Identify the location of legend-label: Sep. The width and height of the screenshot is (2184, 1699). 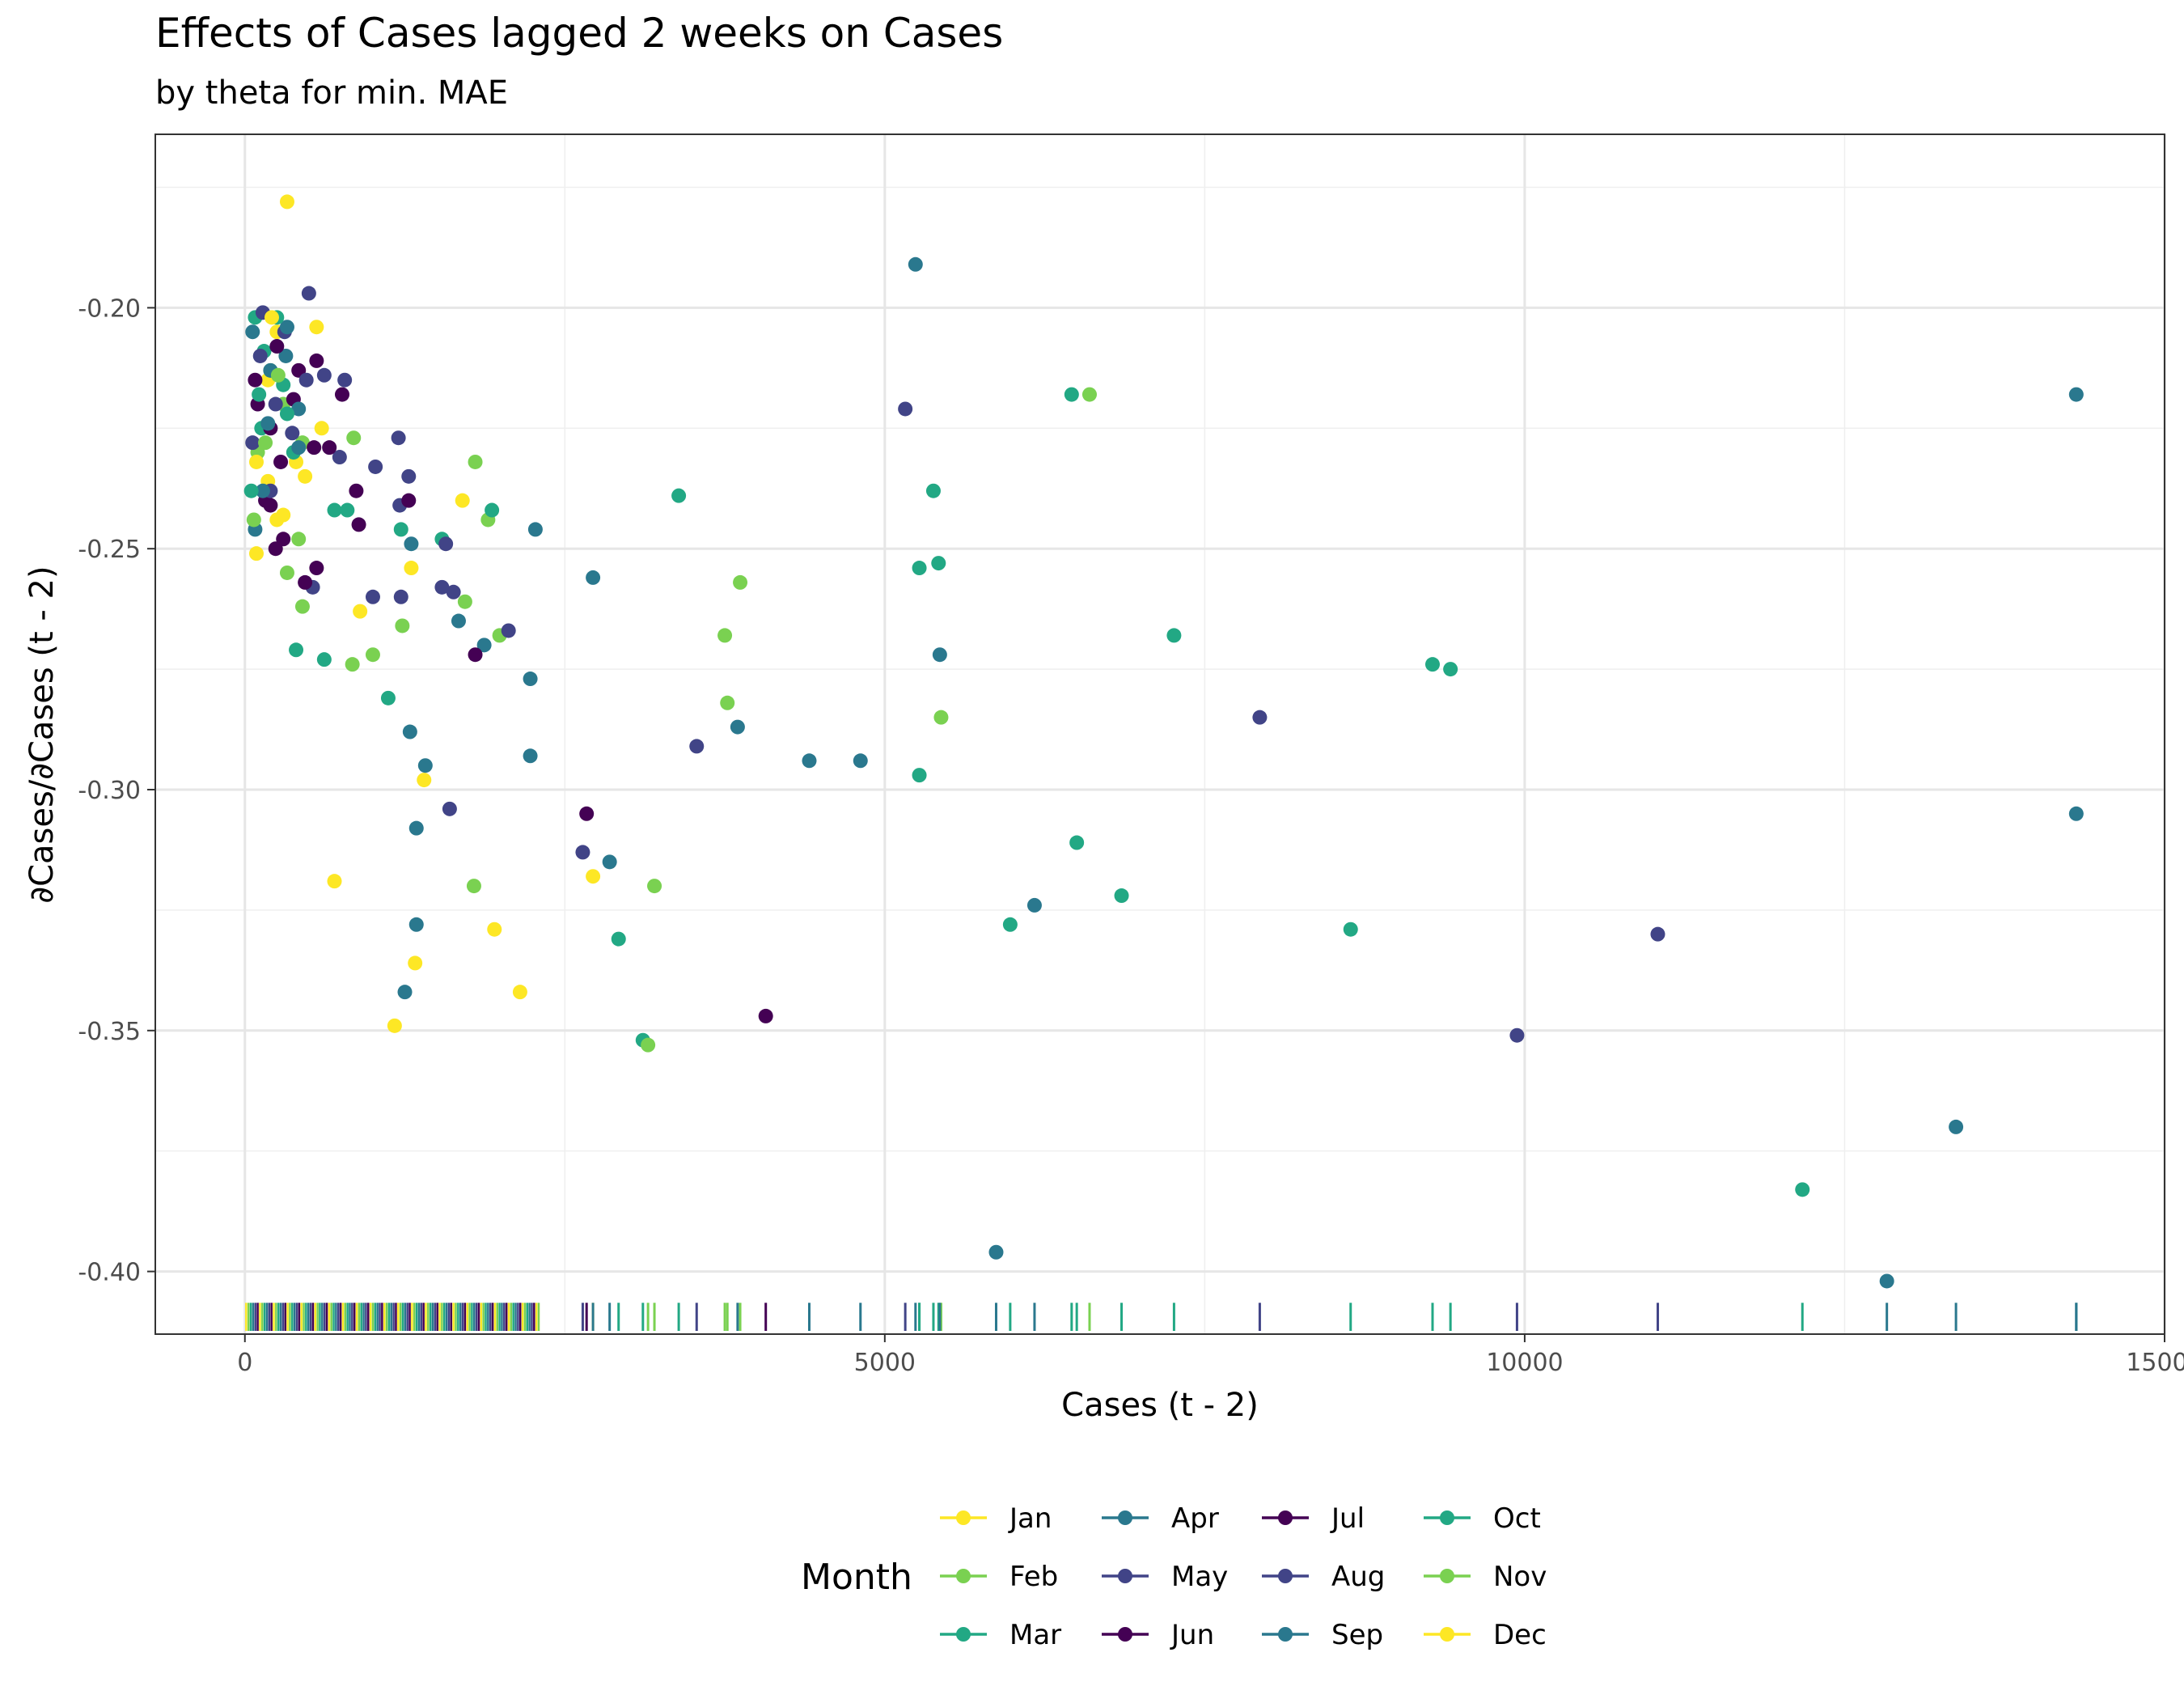
(1357, 1635).